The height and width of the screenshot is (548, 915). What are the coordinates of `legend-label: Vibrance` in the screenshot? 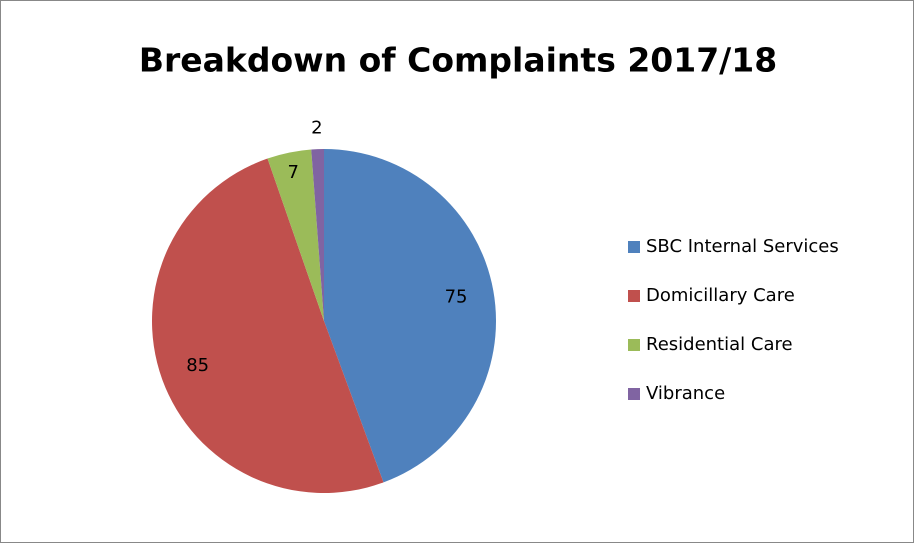 It's located at (685, 393).